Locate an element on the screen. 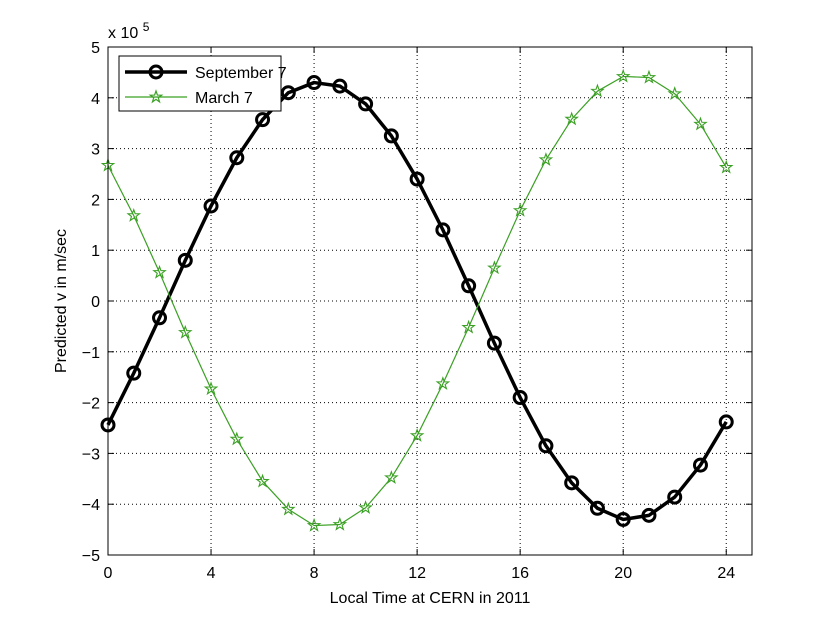 The width and height of the screenshot is (830, 624). y-scale-label: x 10 5 is located at coordinates (129, 31).